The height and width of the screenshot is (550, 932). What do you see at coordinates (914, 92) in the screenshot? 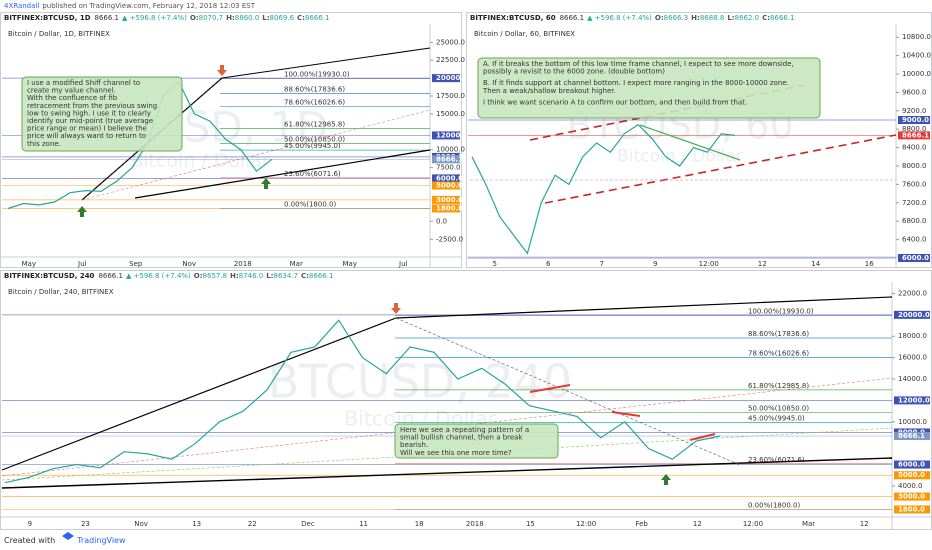
I see `y-tick-label: 9600.0` at bounding box center [914, 92].